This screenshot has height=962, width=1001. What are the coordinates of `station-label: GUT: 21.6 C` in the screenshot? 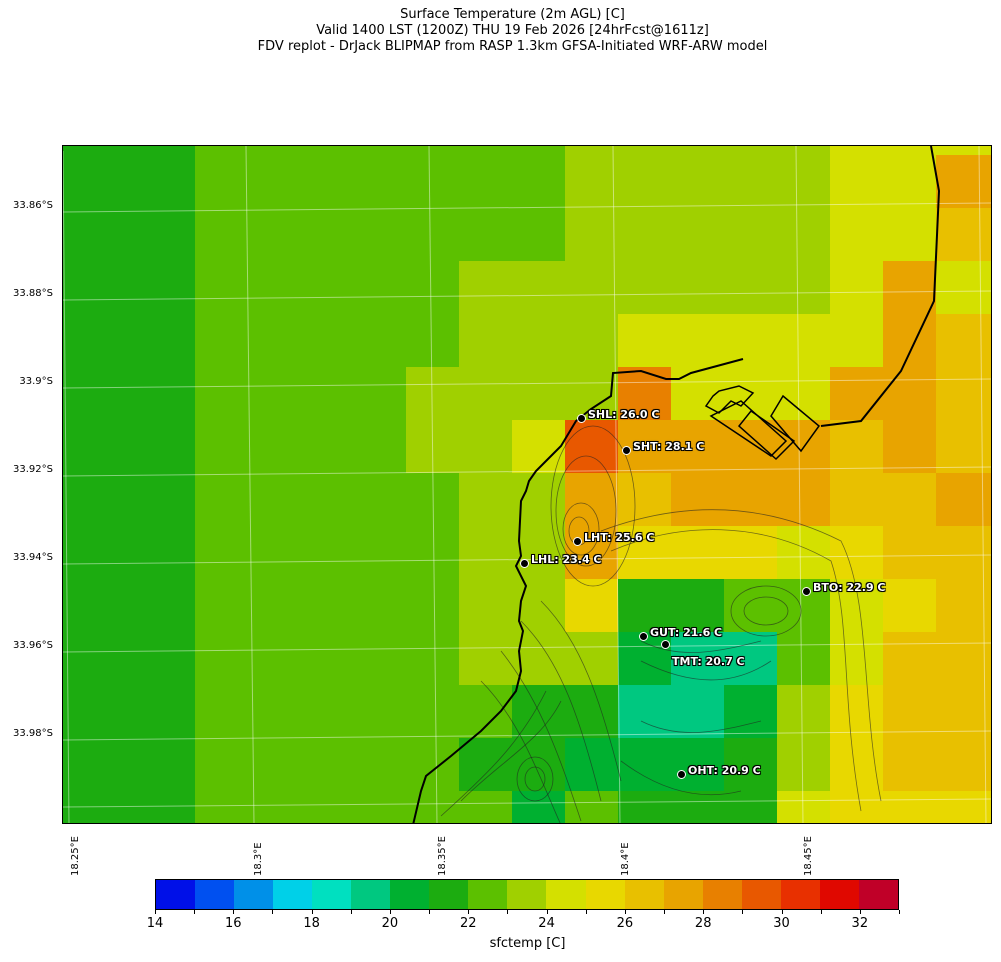 It's located at (686, 632).